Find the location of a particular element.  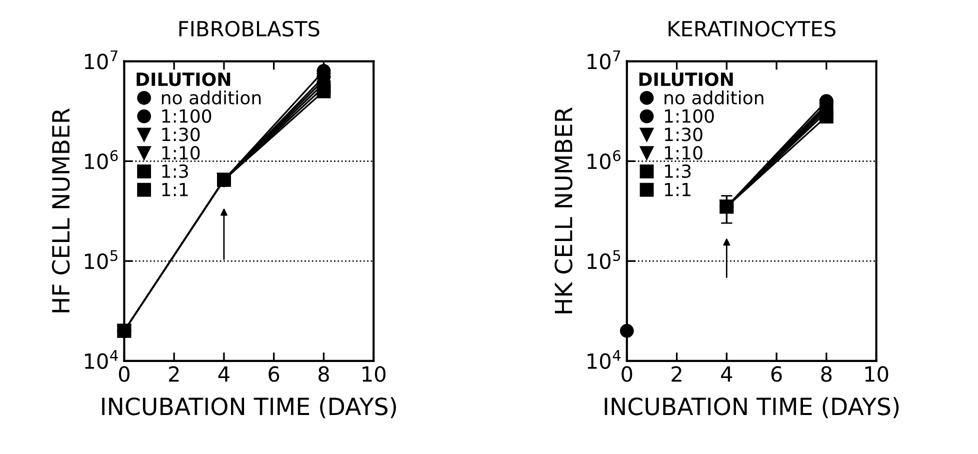

chart-title: FIBROBLASTS is located at coordinates (249, 28).